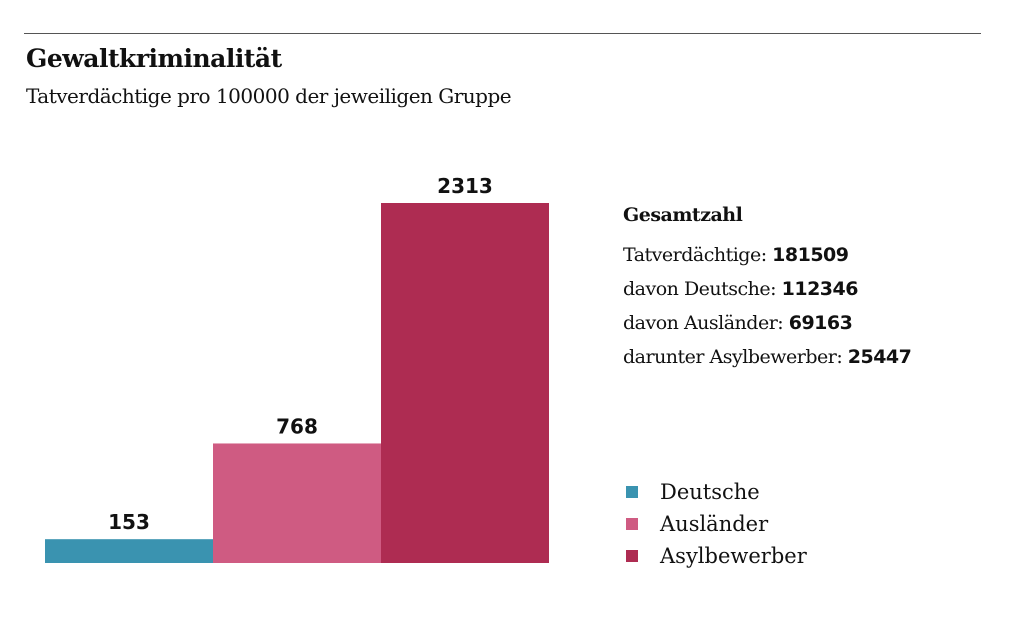  Describe the element at coordinates (502, 33) in the screenshot. I see `top-rule` at that location.